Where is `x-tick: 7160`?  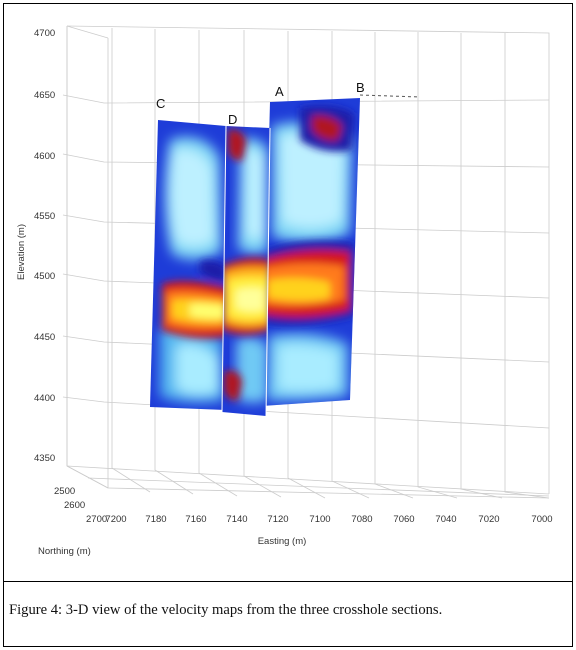 x-tick: 7160 is located at coordinates (195, 519).